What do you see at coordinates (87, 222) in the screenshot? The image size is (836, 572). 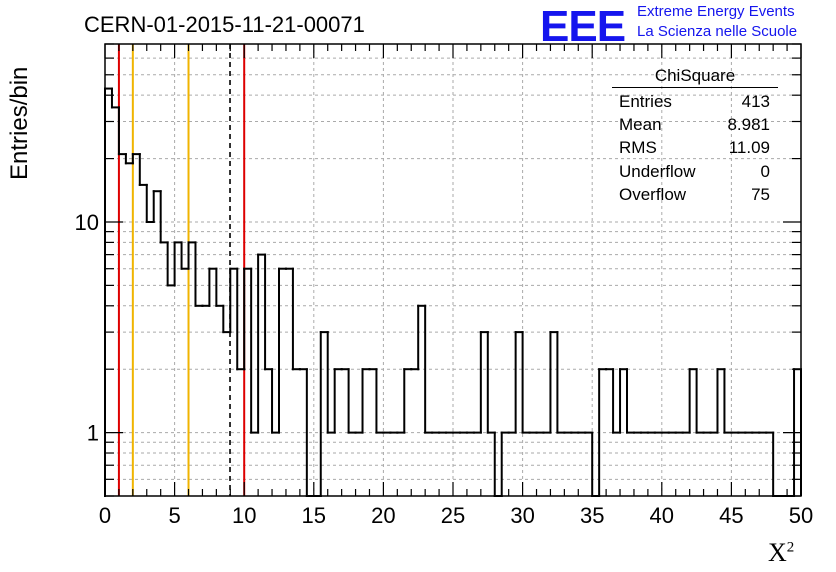 I see `y-tick-label: 10` at bounding box center [87, 222].